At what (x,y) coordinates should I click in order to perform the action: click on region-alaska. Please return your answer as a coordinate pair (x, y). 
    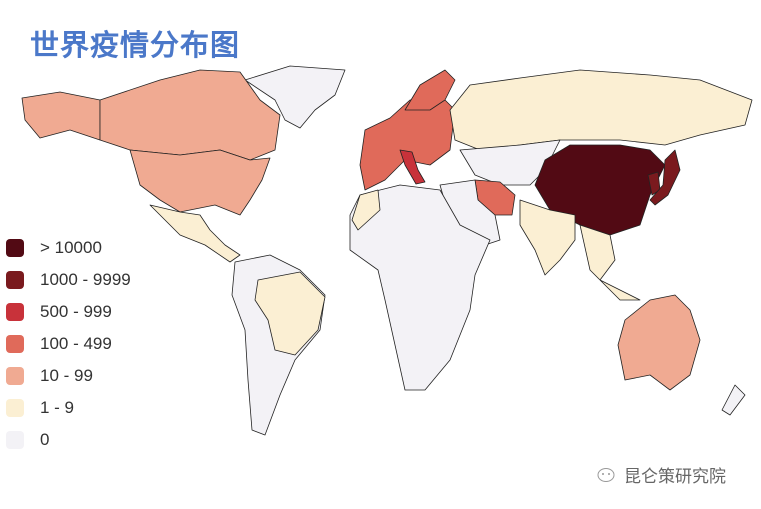
    Looking at the image, I should click on (61, 116).